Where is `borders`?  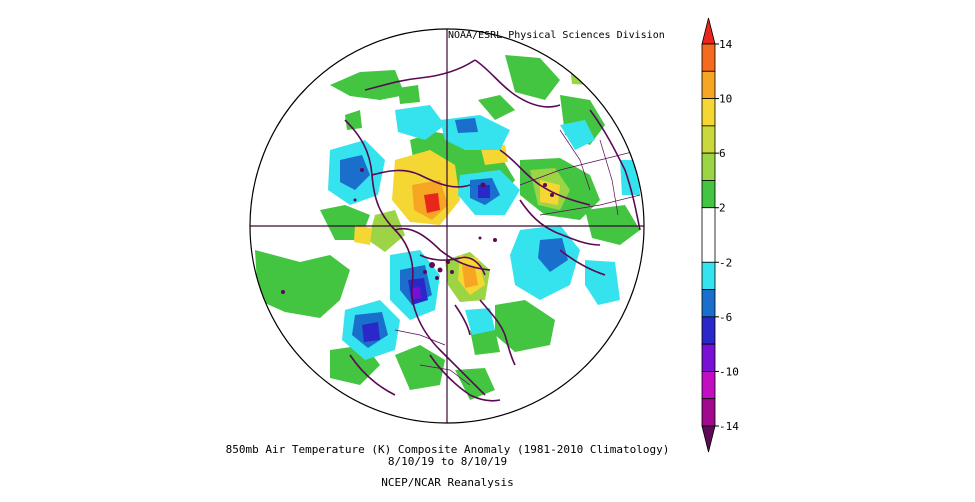
borders is located at coordinates (517, 257).